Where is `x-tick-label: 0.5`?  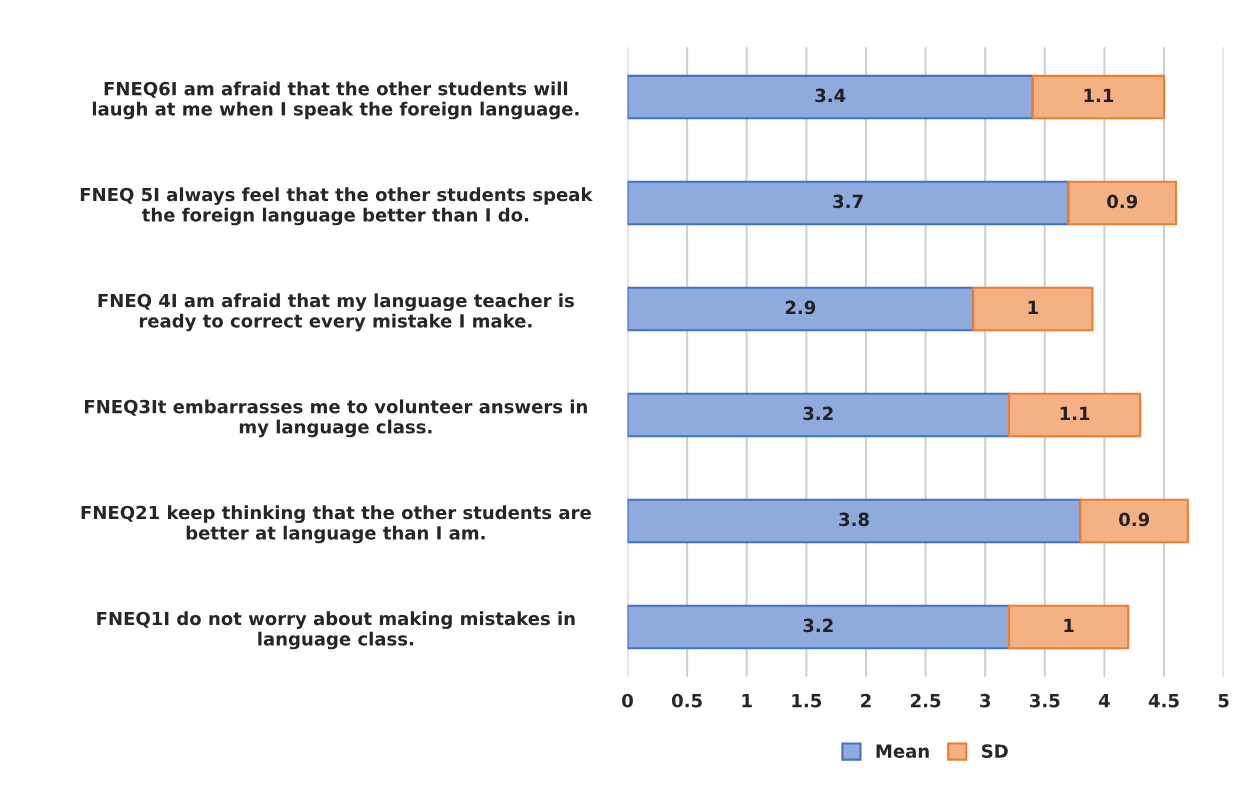 x-tick-label: 0.5 is located at coordinates (686, 700).